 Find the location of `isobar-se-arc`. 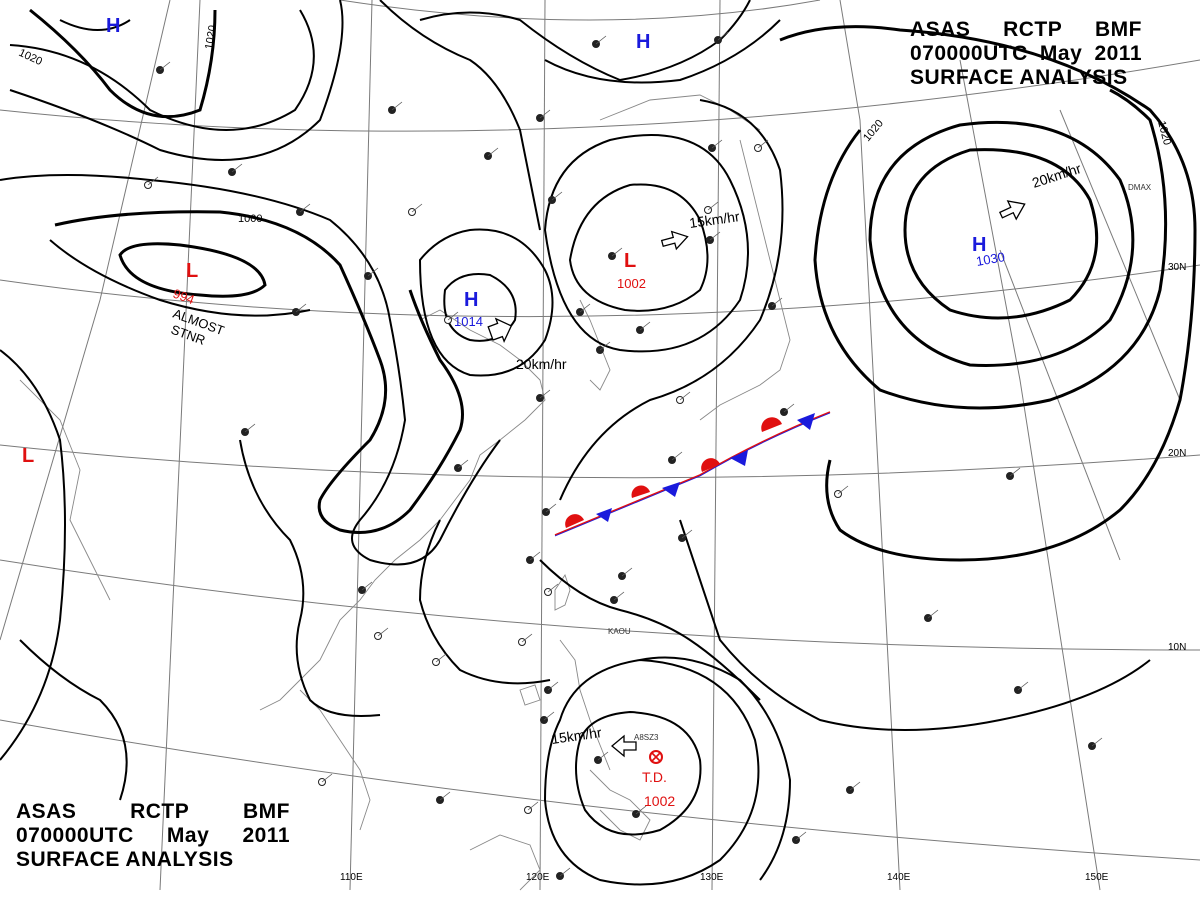

isobar-se-arc is located at coordinates (715, 768).